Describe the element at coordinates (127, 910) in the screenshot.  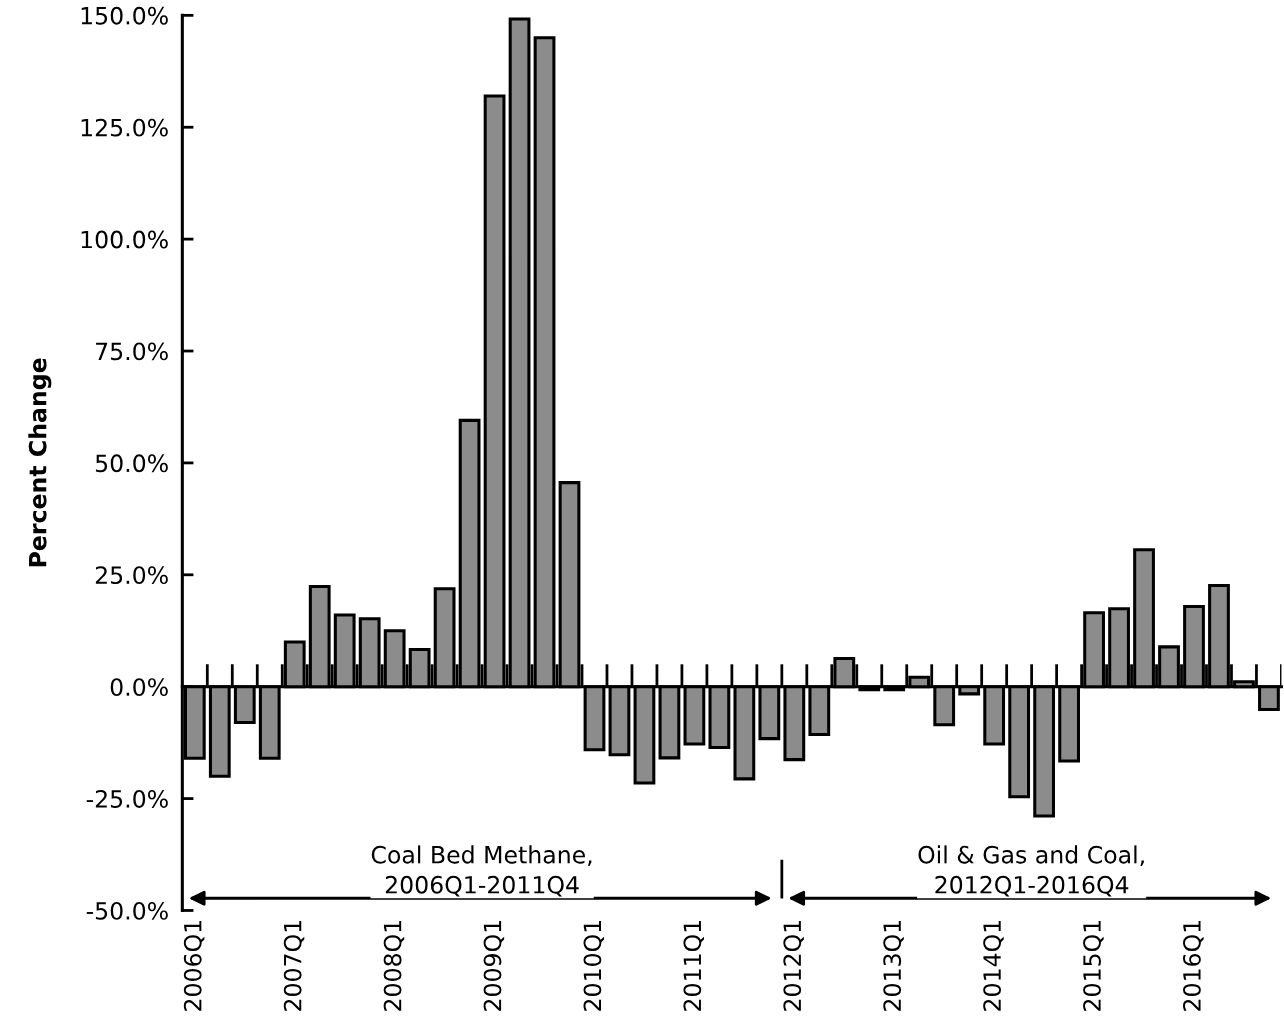
I see `y-tick-label: -50.0%` at that location.